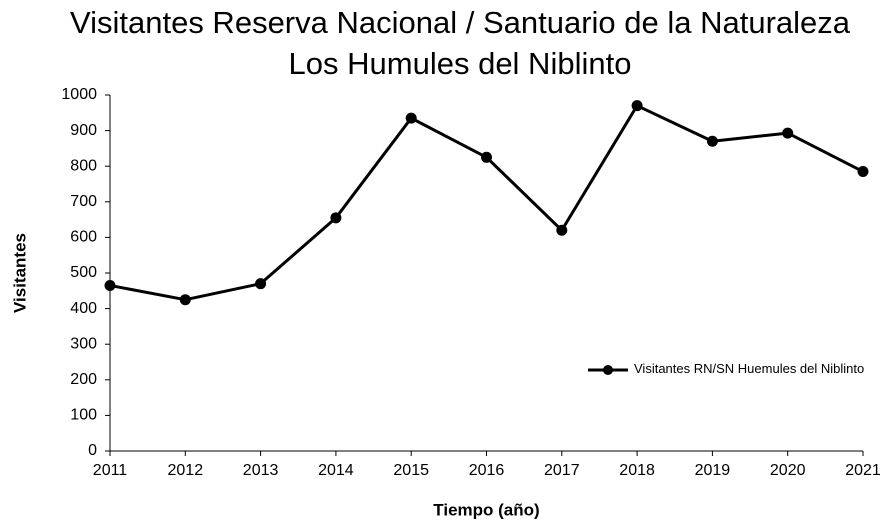 Image resolution: width=889 pixels, height=527 pixels. Describe the element at coordinates (83, 415) in the screenshot. I see `y-tick-label: 100` at that location.